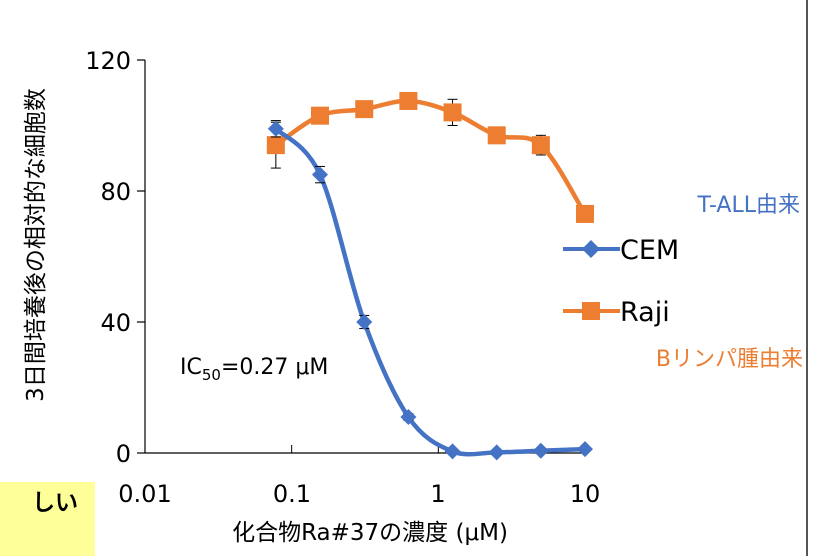 The width and height of the screenshot is (816, 556). I want to click on y-tick-label: 120, so click(108, 61).